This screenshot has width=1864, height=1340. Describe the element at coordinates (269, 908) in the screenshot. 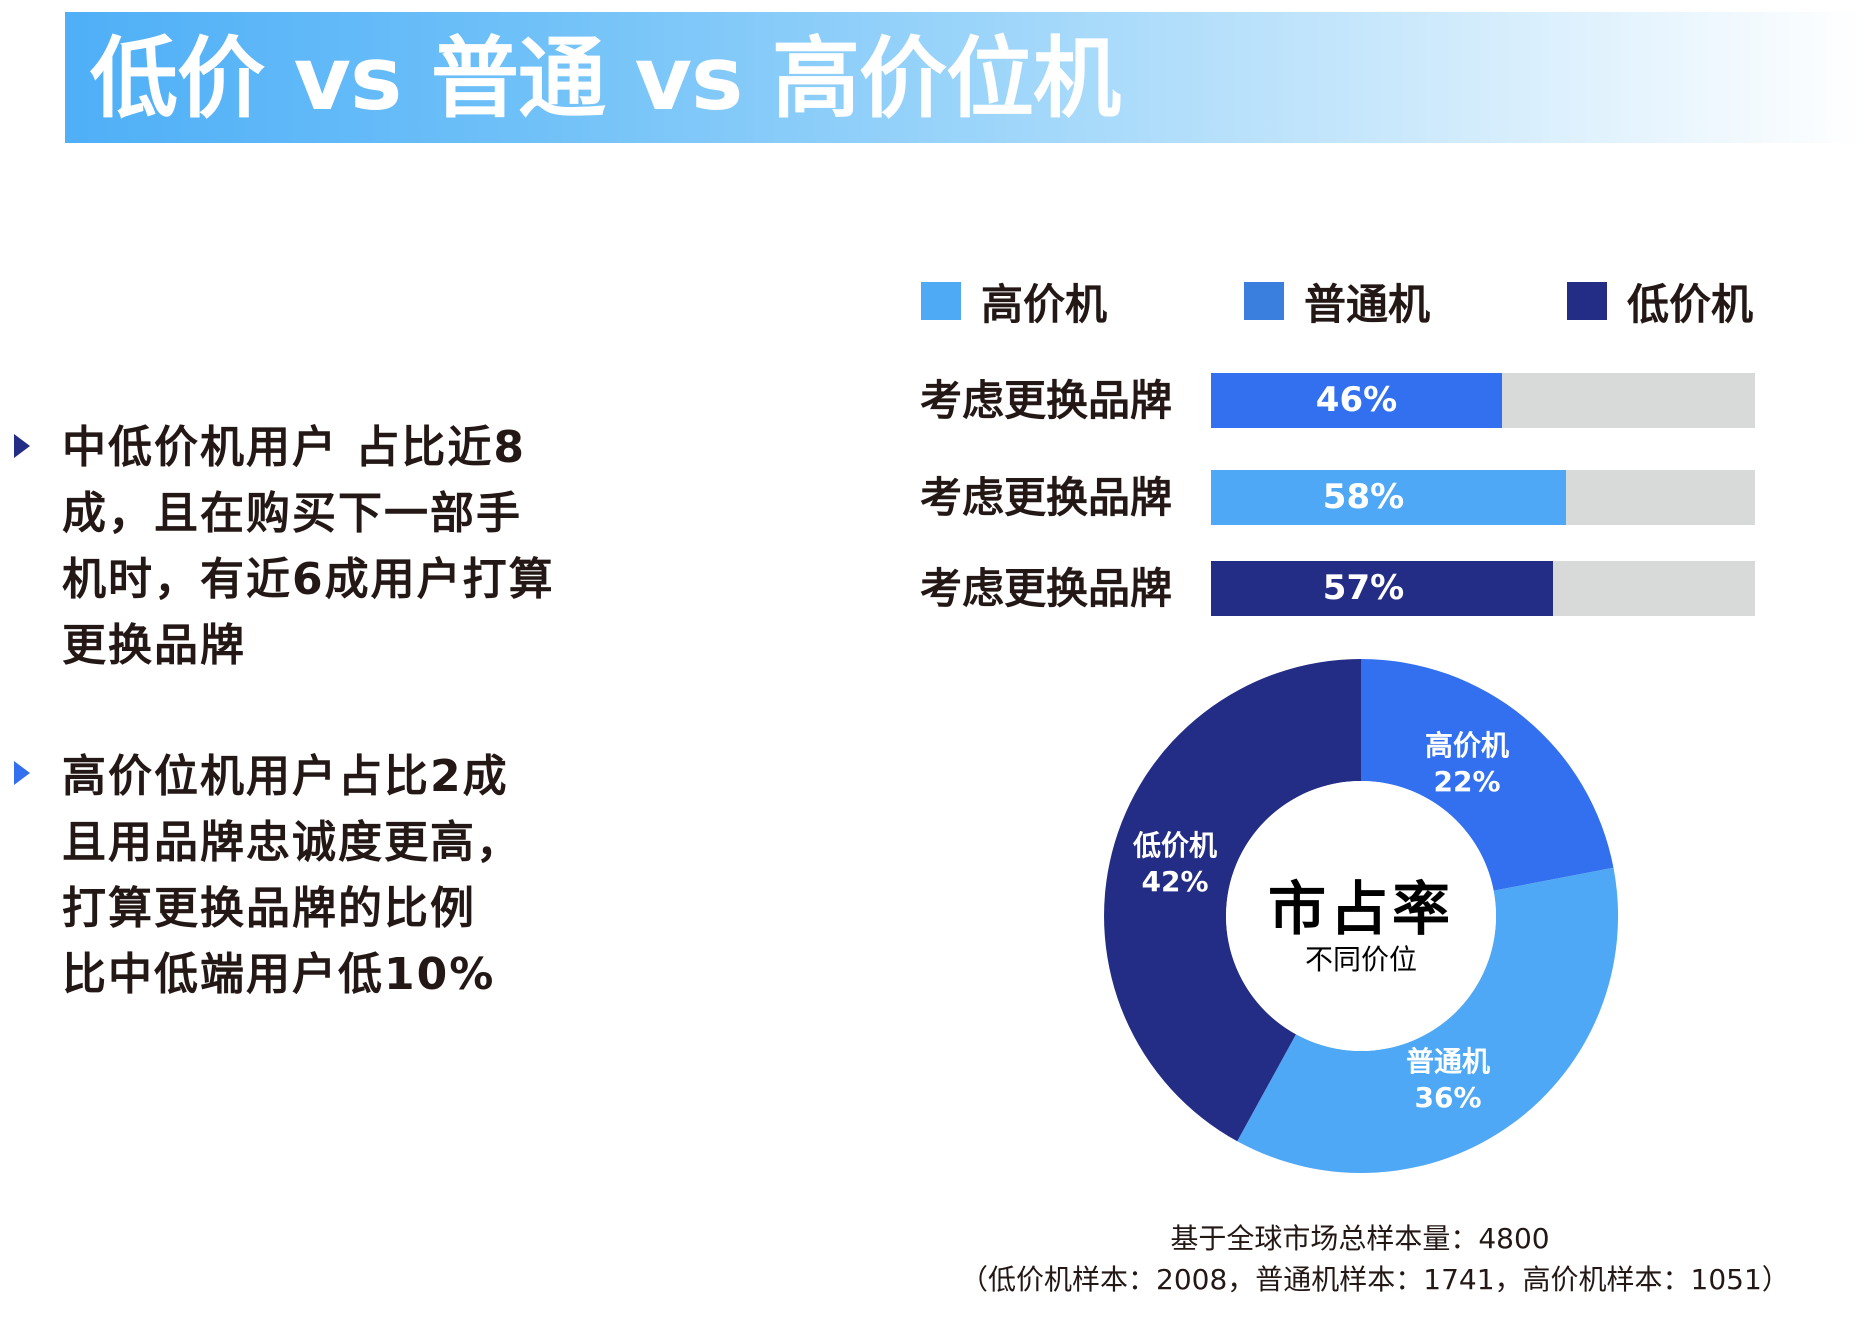

I see `insight-line: 打算更换品牌的比例` at that location.